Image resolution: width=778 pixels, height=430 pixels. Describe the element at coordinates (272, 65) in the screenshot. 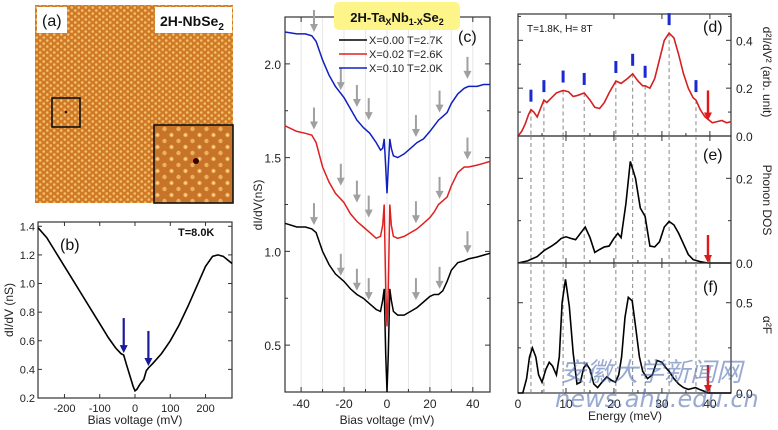

I see `panel-c-ytick-label: 2.0` at that location.